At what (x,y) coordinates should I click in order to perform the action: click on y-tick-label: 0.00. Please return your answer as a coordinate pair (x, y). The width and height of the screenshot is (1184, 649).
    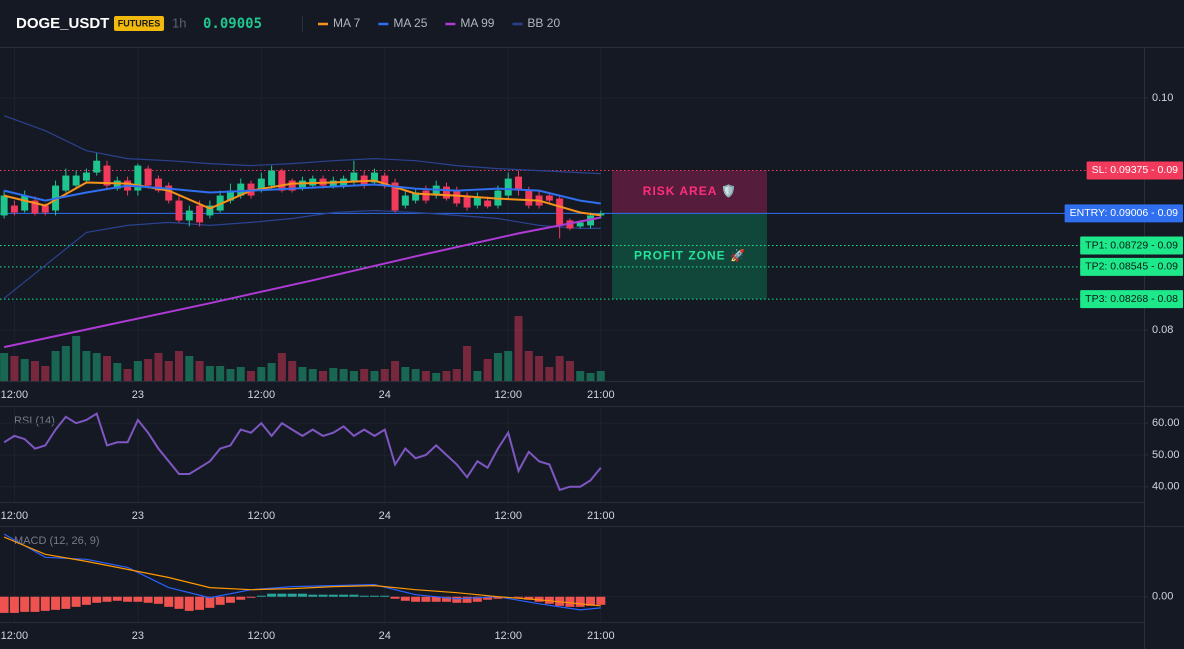
    Looking at the image, I should click on (1162, 597).